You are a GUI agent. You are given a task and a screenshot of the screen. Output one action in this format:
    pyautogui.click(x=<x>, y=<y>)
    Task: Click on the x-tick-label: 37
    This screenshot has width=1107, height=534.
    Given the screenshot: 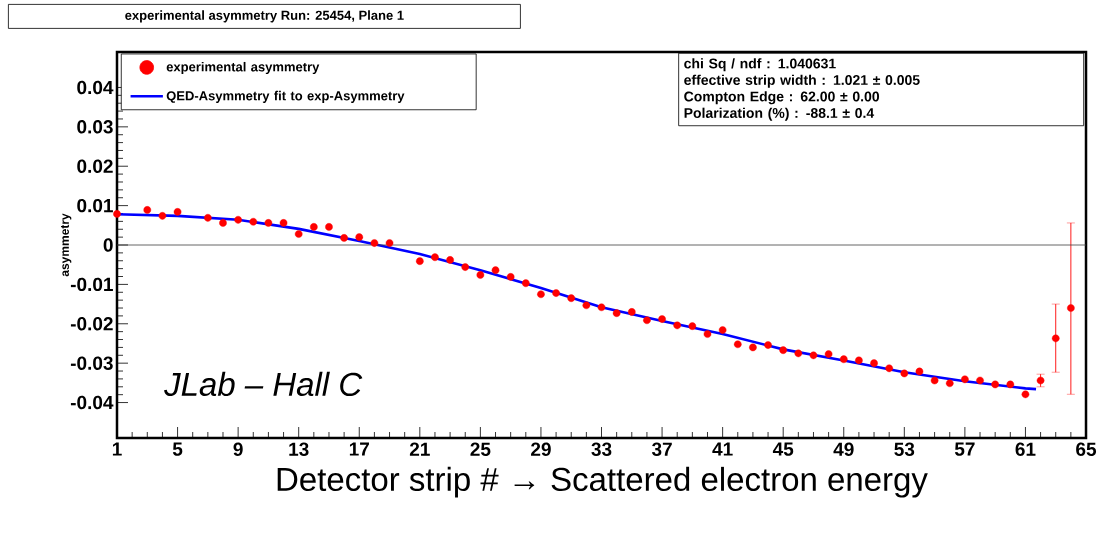 What is the action you would take?
    pyautogui.click(x=661, y=449)
    